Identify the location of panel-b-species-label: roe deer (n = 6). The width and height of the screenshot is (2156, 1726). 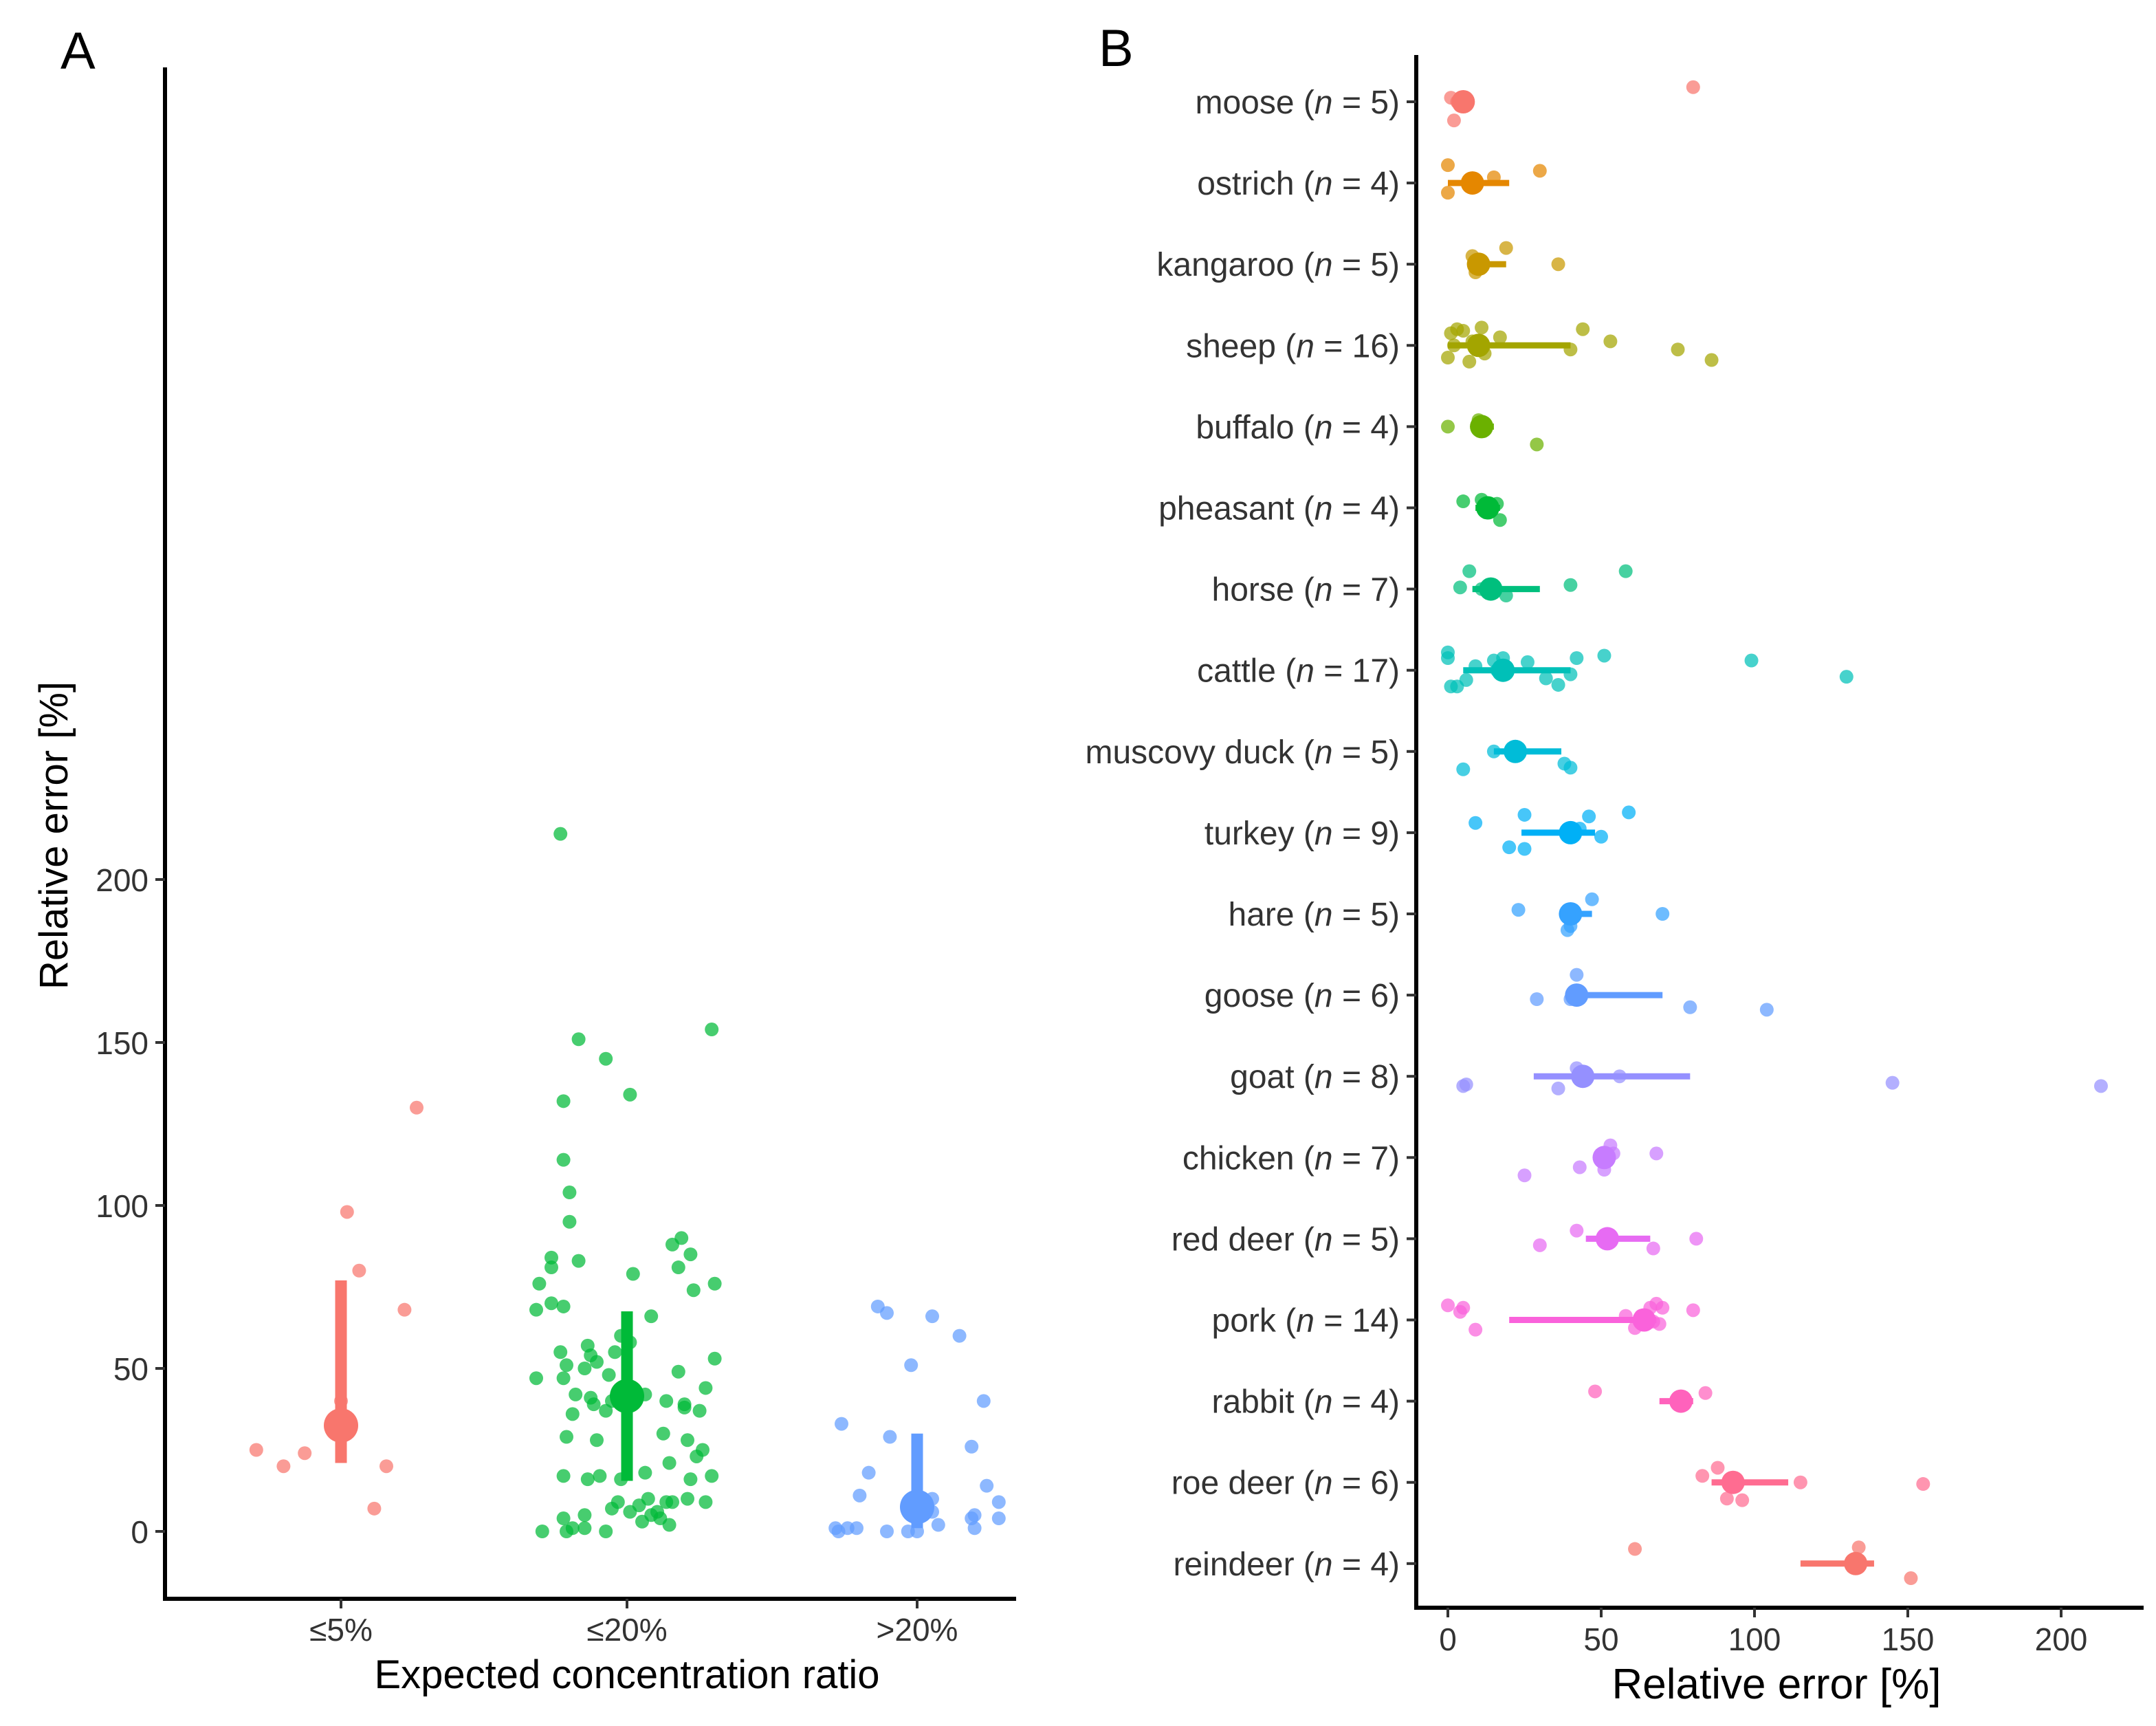
(1286, 1483).